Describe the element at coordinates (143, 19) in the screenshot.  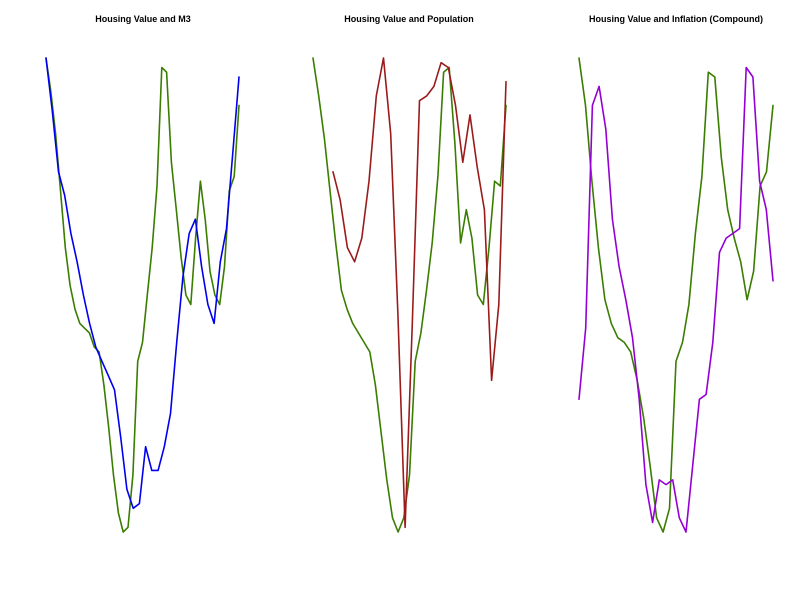
I see `panel-m3-title: Housing Value and M3` at that location.